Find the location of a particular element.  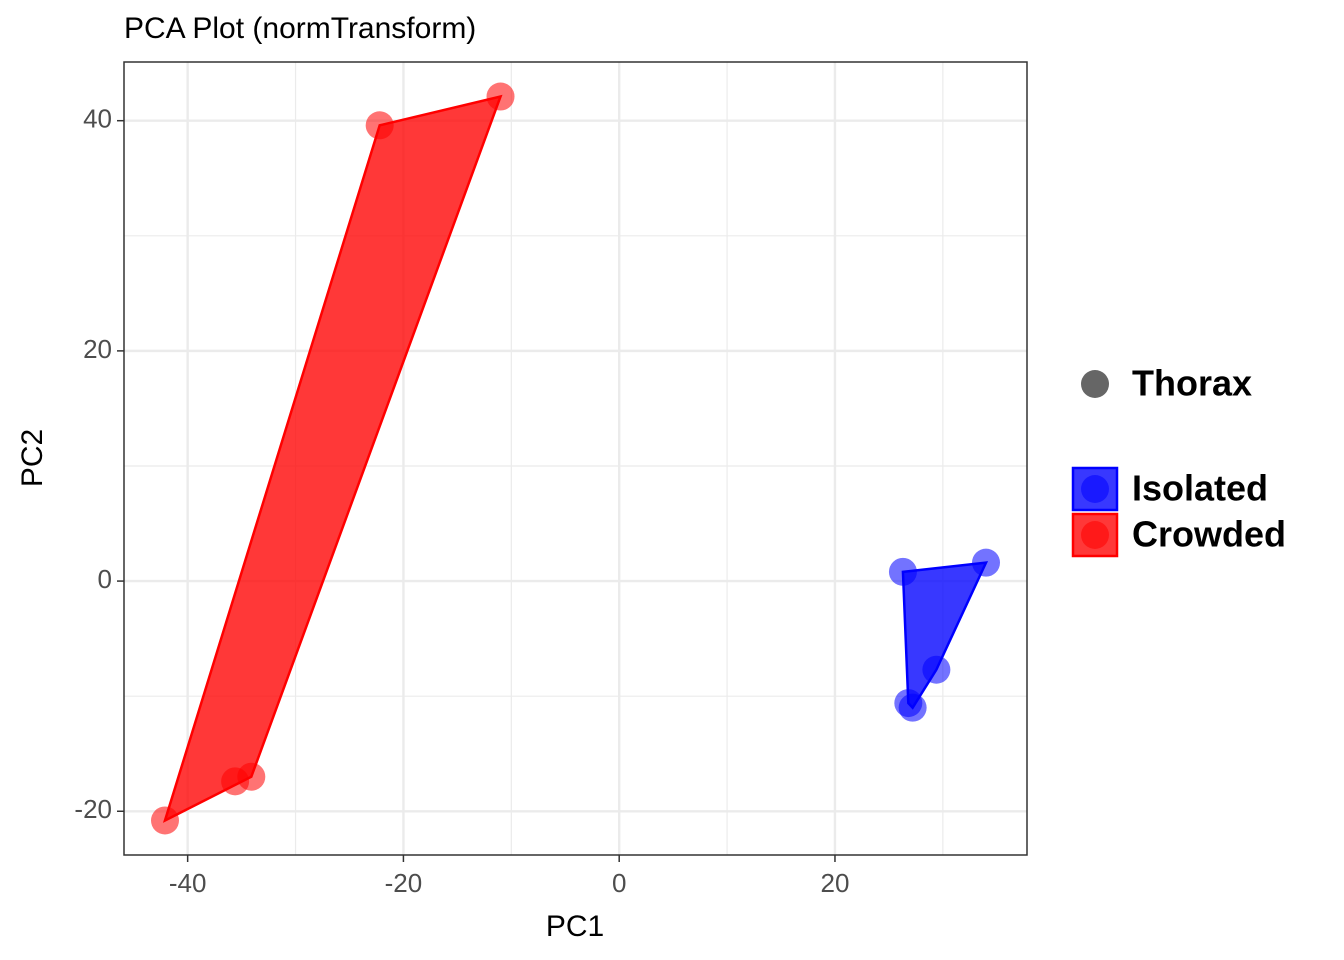

y-tick-label: -20 is located at coordinates (93, 809).